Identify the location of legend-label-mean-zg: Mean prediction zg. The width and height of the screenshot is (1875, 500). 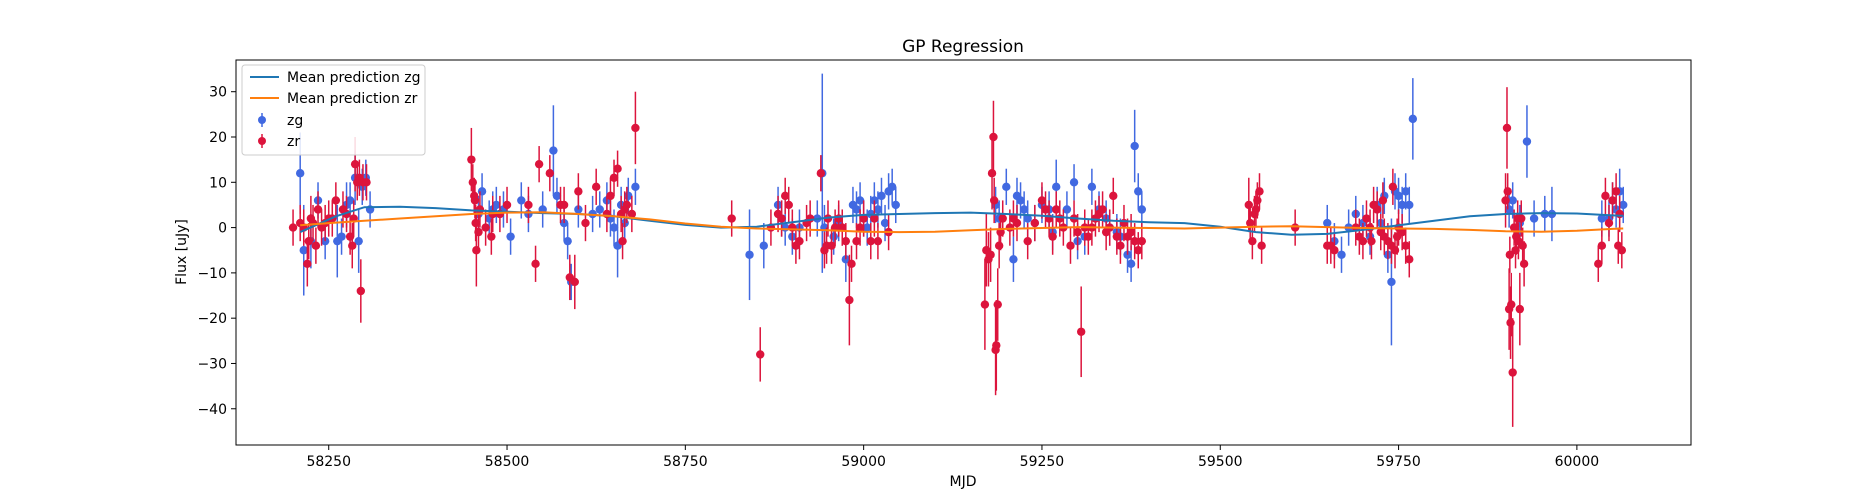
(354, 78).